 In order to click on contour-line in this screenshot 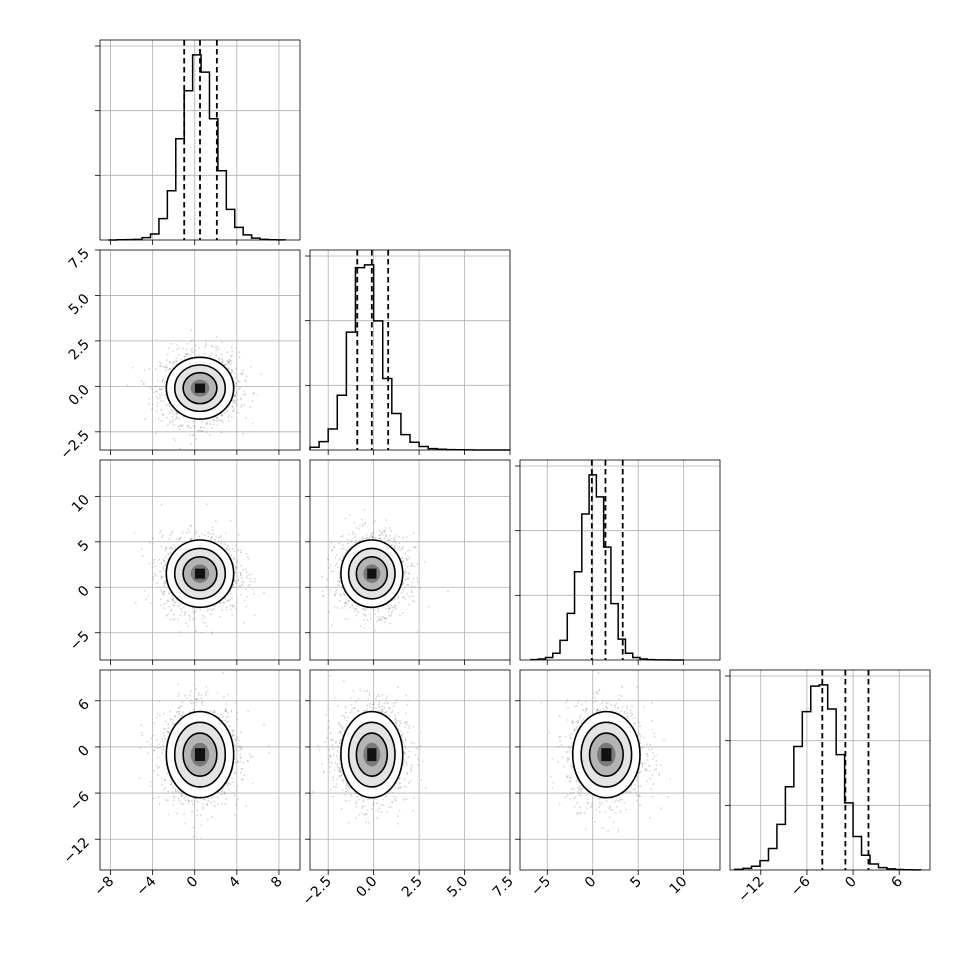, I will do `click(372, 574)`.